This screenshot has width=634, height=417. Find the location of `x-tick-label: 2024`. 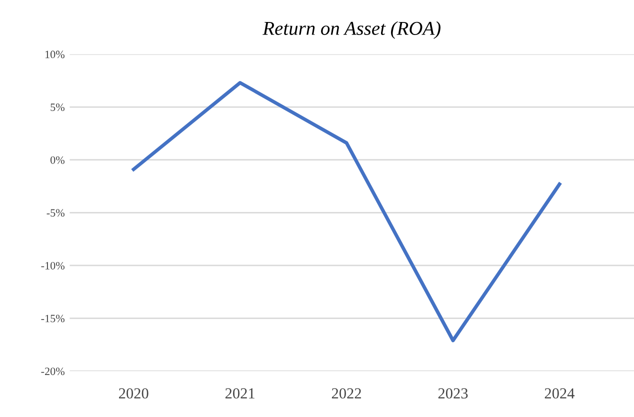

x-tick-label: 2024 is located at coordinates (559, 393).